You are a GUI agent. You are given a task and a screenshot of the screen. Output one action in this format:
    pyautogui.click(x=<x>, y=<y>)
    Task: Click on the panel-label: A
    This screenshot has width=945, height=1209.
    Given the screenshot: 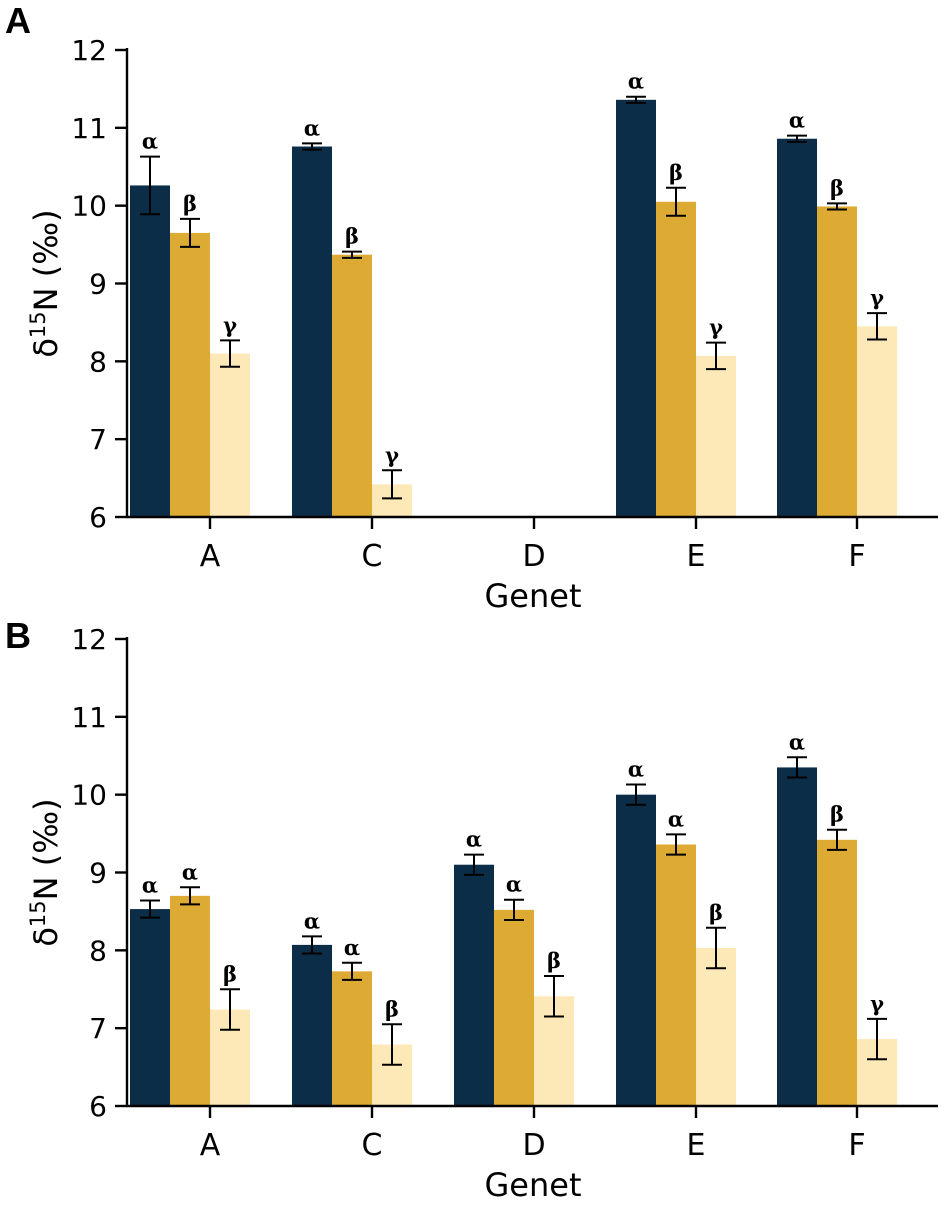 What is the action you would take?
    pyautogui.click(x=18, y=20)
    